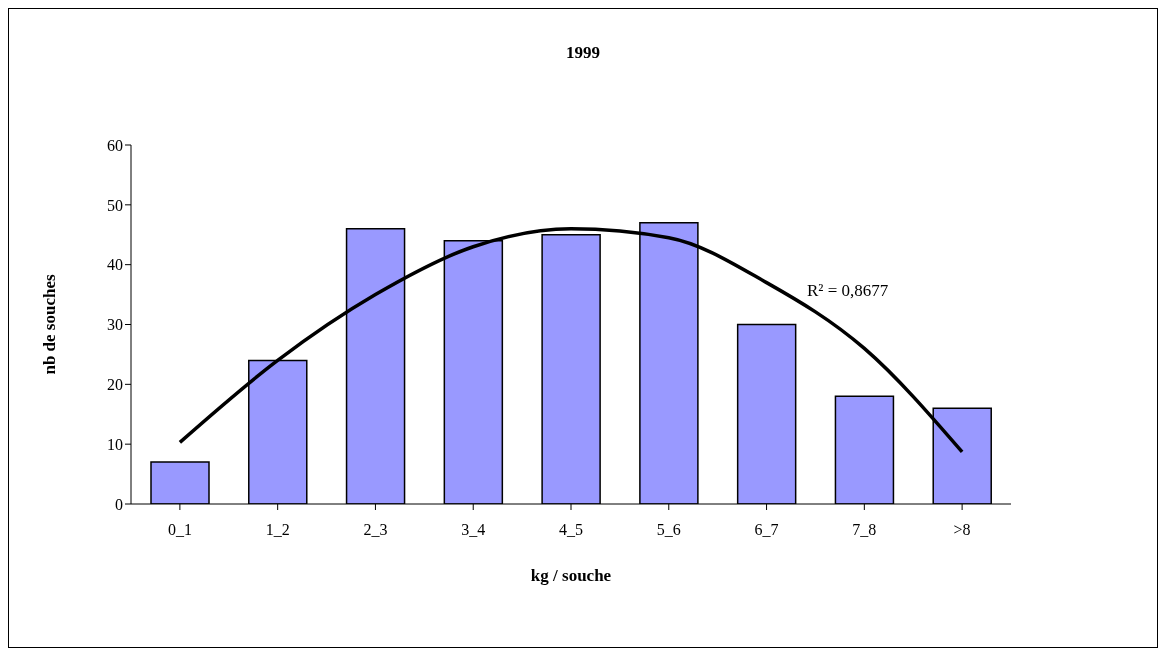 The height and width of the screenshot is (654, 1166). What do you see at coordinates (50, 324) in the screenshot?
I see `y-axis-title: nb de souches` at bounding box center [50, 324].